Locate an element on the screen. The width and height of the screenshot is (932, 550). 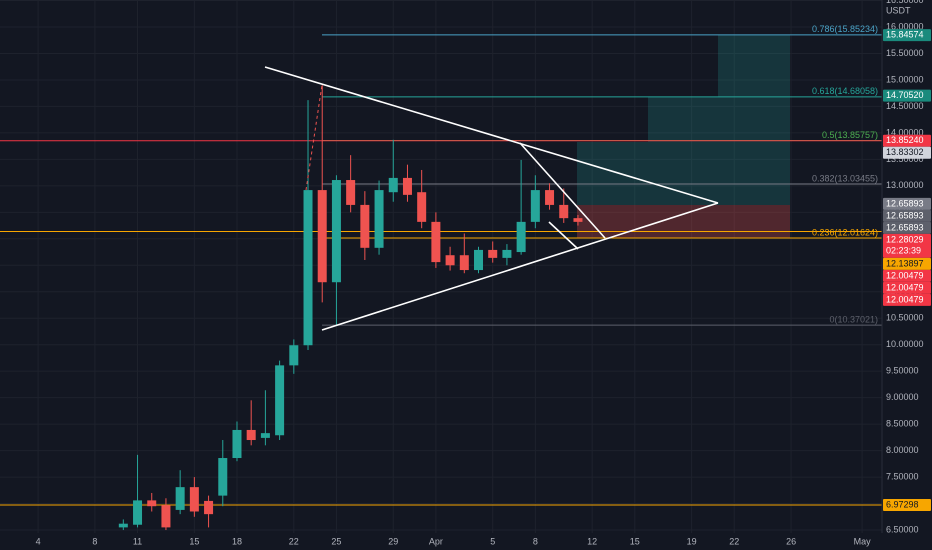
fib-label: 0.786(15.85234) is located at coordinates (845, 29).